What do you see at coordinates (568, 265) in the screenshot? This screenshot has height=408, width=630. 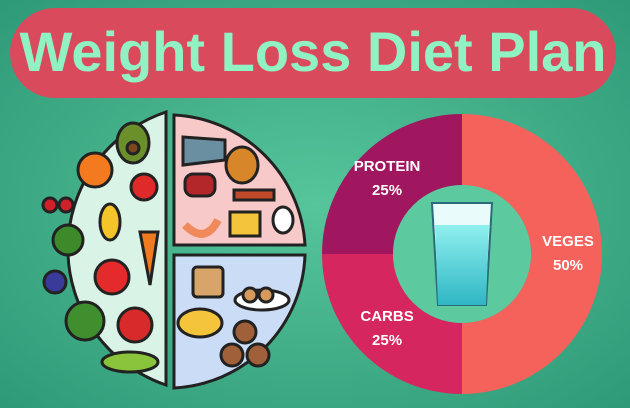 I see `slice-value-label: 50%` at bounding box center [568, 265].